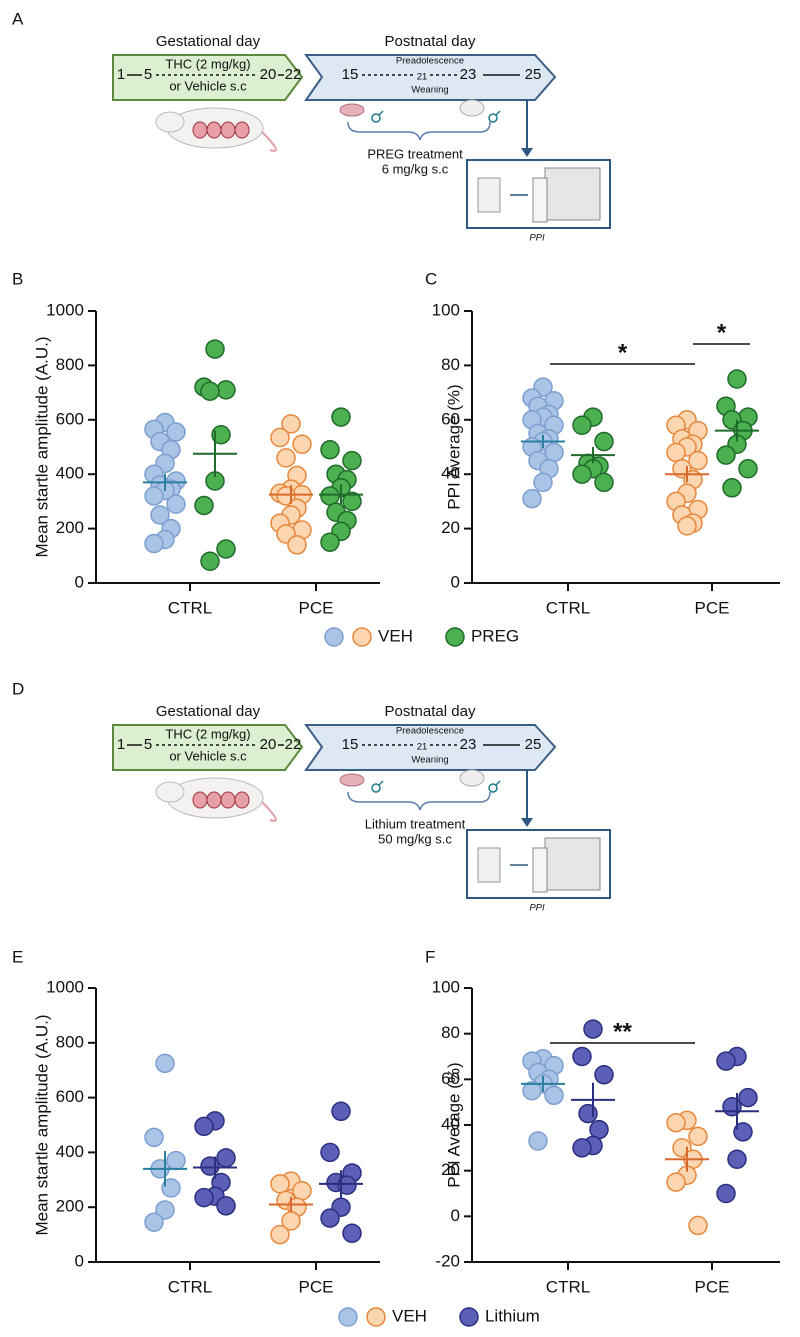 This screenshot has width=800, height=1337. I want to click on day: 21, so click(422, 747).